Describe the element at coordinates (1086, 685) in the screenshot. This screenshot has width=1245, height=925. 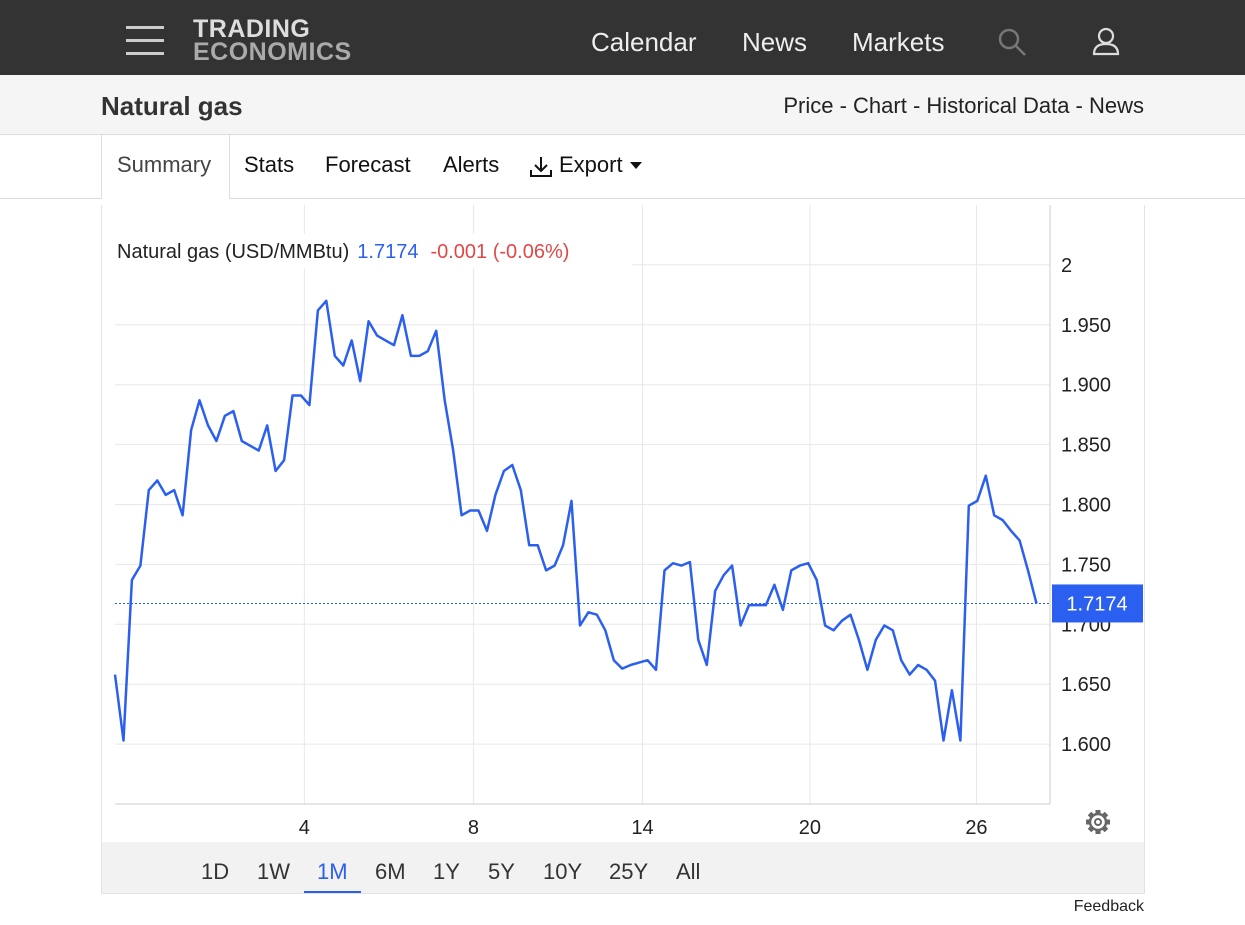
I see `y-tick-label: 1.650` at that location.